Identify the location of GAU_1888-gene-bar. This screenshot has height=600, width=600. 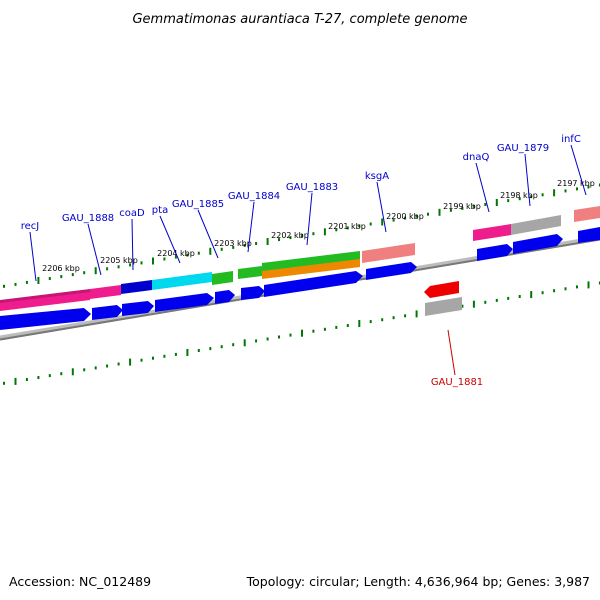
(105, 292).